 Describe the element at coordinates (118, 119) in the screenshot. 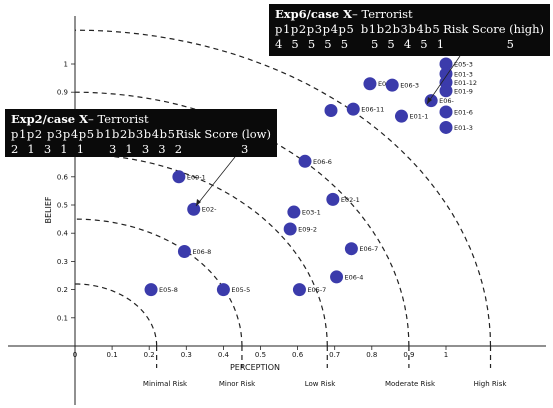

I see `callout-low-subtitle: – Terrorist` at that location.